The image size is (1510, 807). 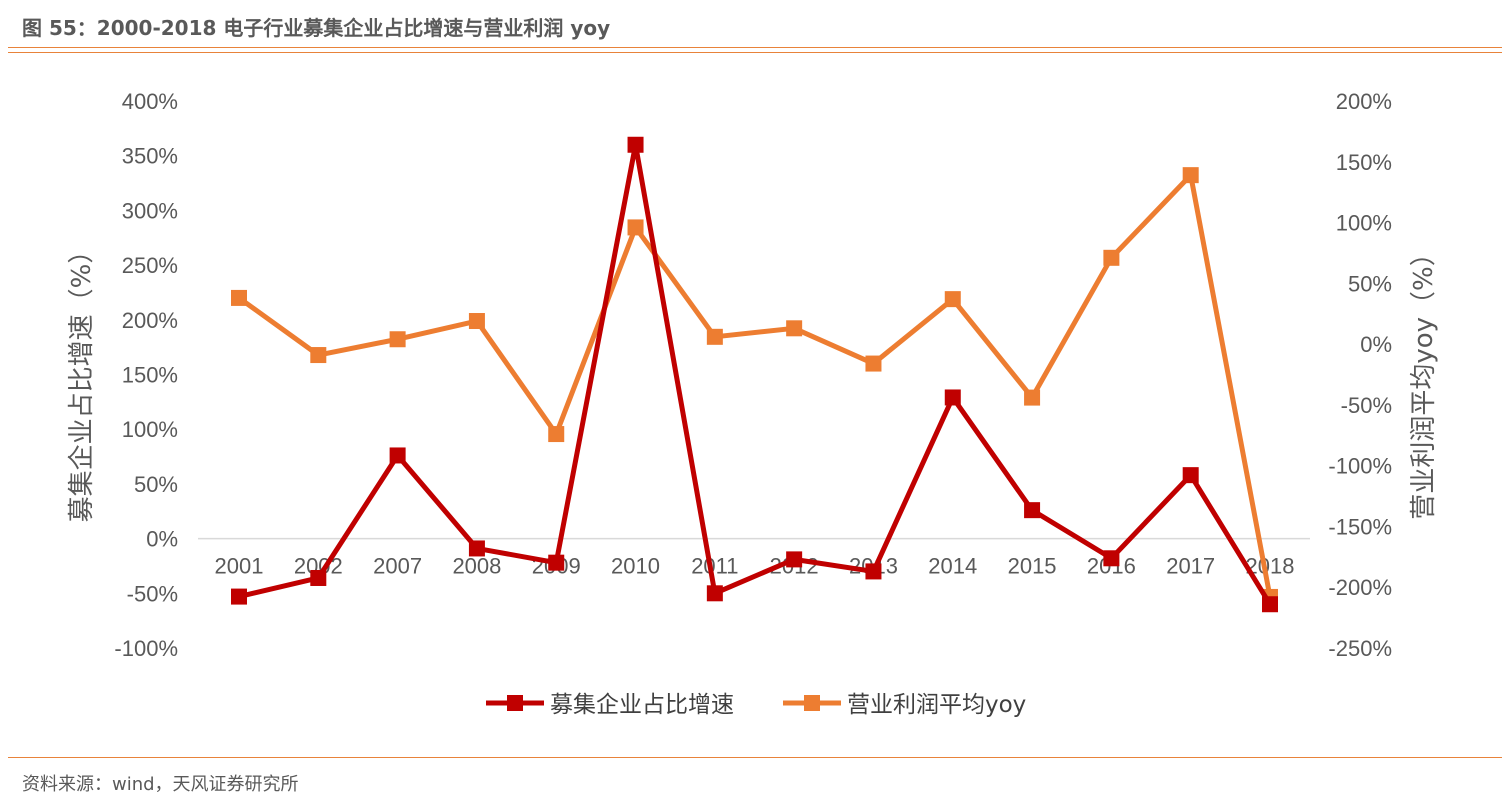 What do you see at coordinates (1424, 379) in the screenshot?
I see `y-axis-title-right: 营业利润平均yoy（%）` at bounding box center [1424, 379].